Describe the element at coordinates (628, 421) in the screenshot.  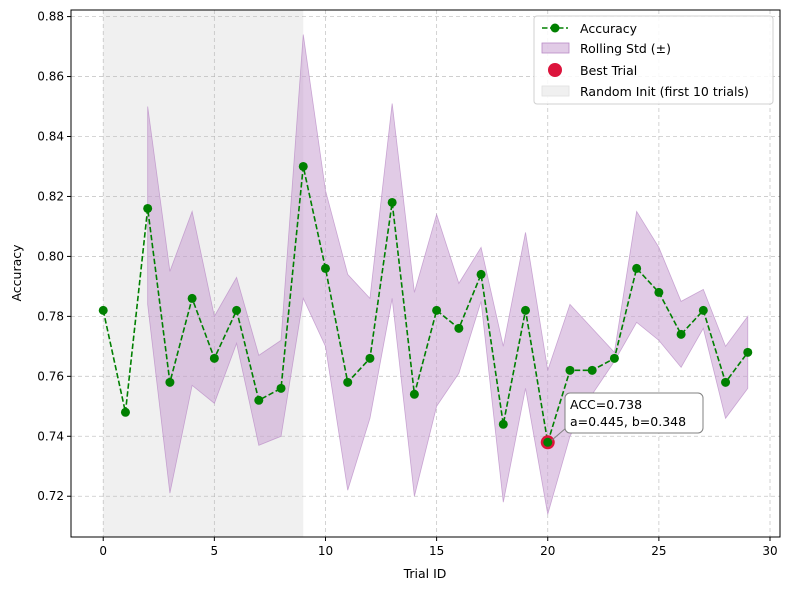
I see `annotation-line-2: a=0.445, b=0.348` at that location.